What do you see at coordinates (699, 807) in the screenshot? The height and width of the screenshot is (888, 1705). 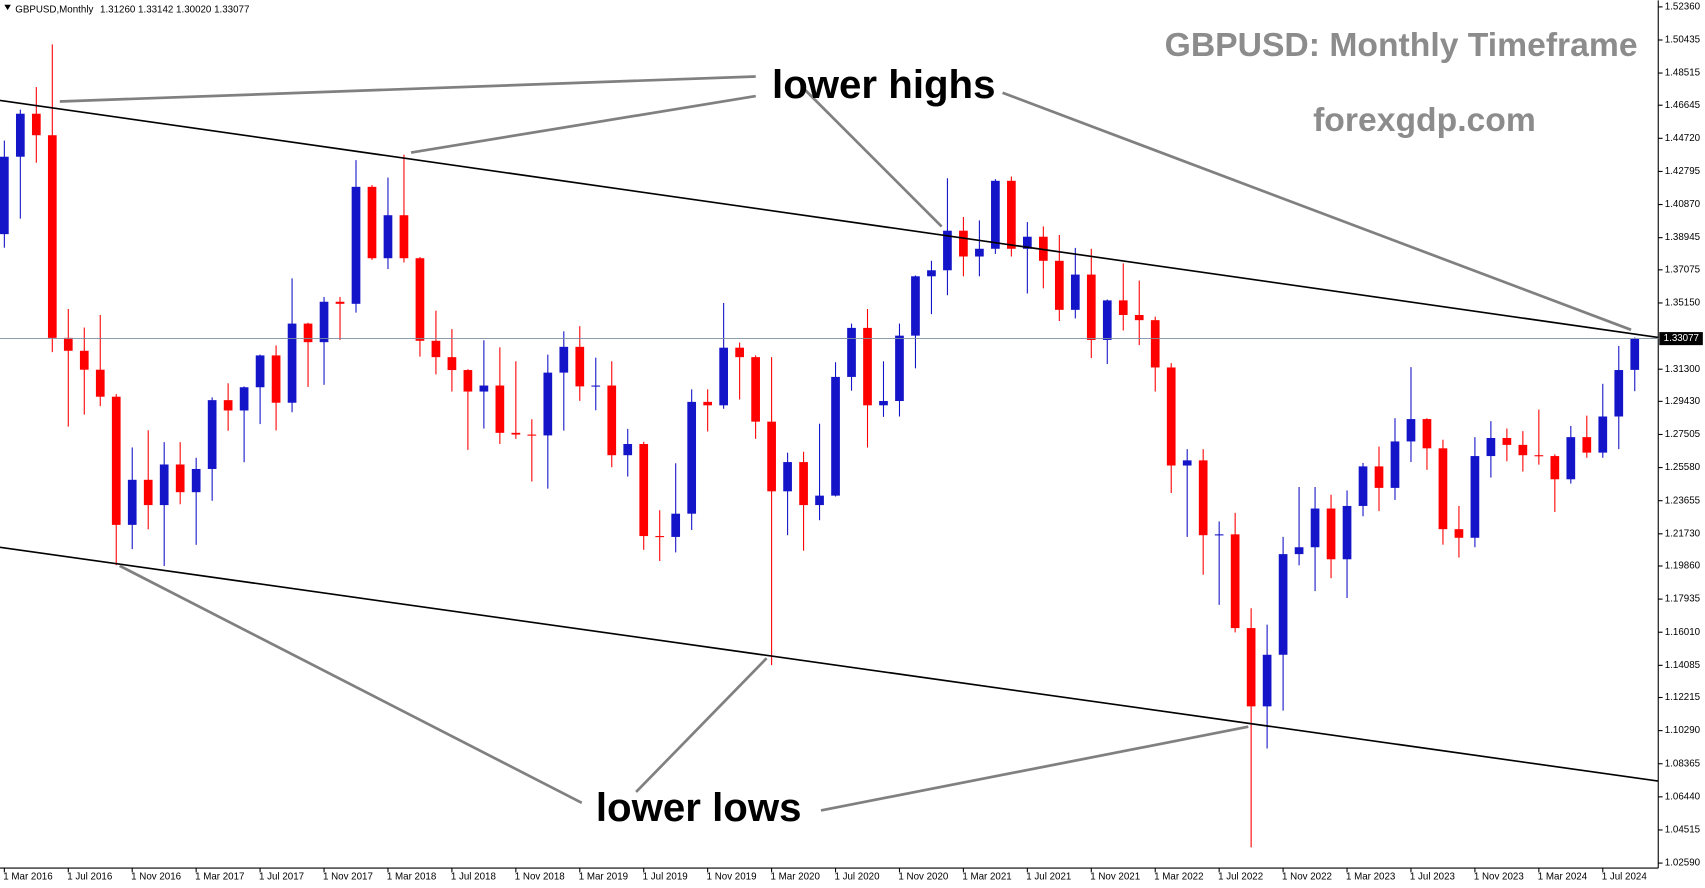 I see `annotation: lower lows` at bounding box center [699, 807].